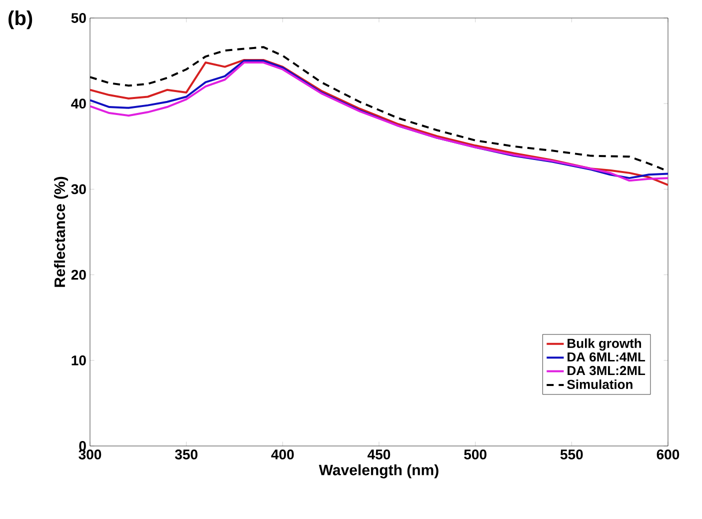 The height and width of the screenshot is (519, 702). Describe the element at coordinates (607, 371) in the screenshot. I see `legend-label: DA 3ML:2ML` at that location.